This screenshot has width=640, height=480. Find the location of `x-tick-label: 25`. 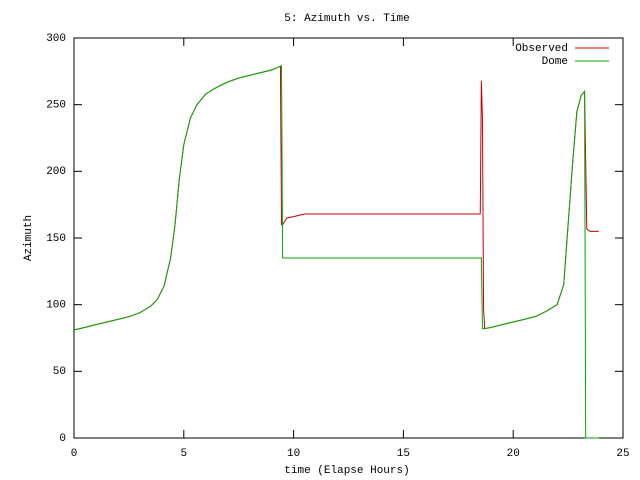

x-tick-label: 25 is located at coordinates (622, 454).